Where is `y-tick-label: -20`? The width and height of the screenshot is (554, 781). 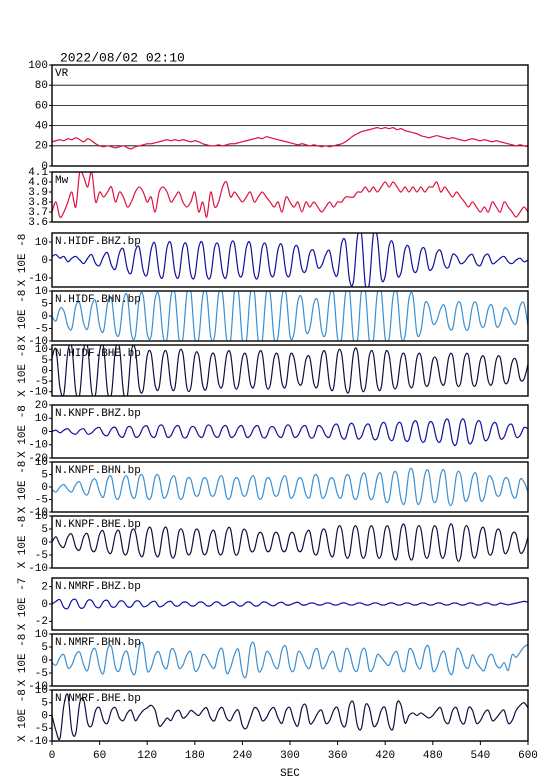 y-tick-label: -20 is located at coordinates (38, 459).